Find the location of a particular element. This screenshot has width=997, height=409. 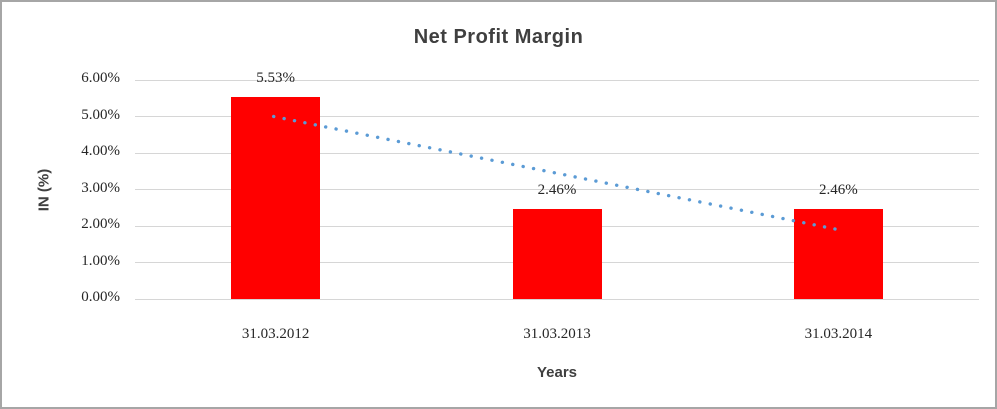

y-tick-label: 1.00% is located at coordinates (100, 260).